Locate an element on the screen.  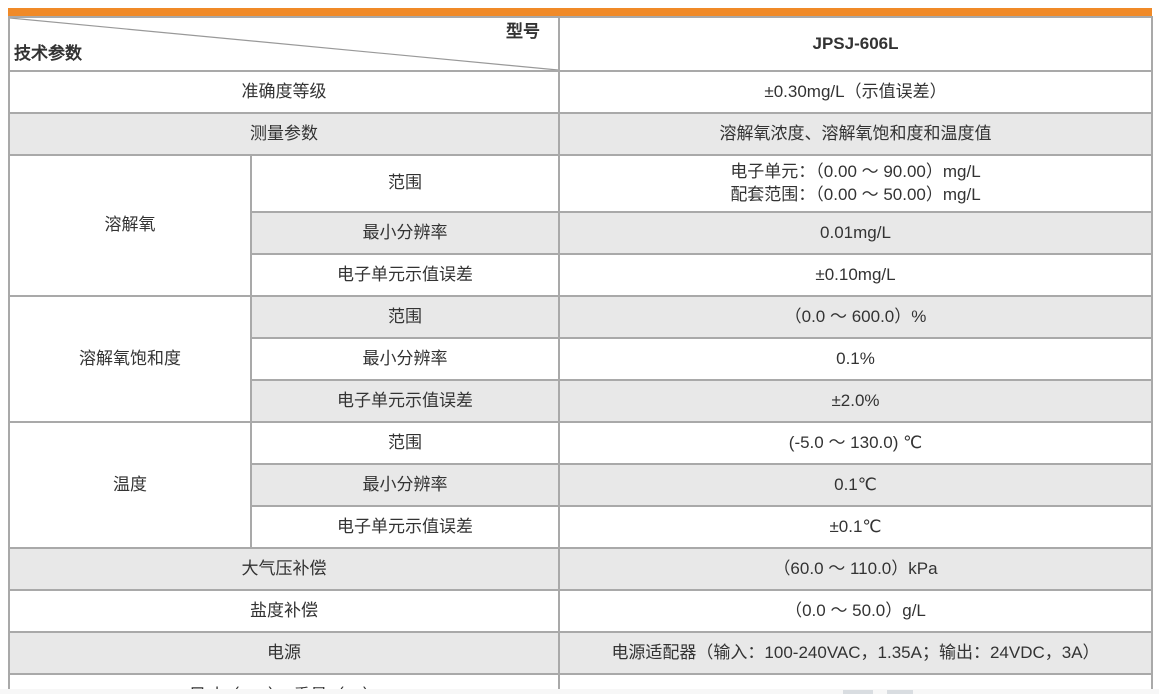
bottom-cutoff-strip is located at coordinates (579, 691).